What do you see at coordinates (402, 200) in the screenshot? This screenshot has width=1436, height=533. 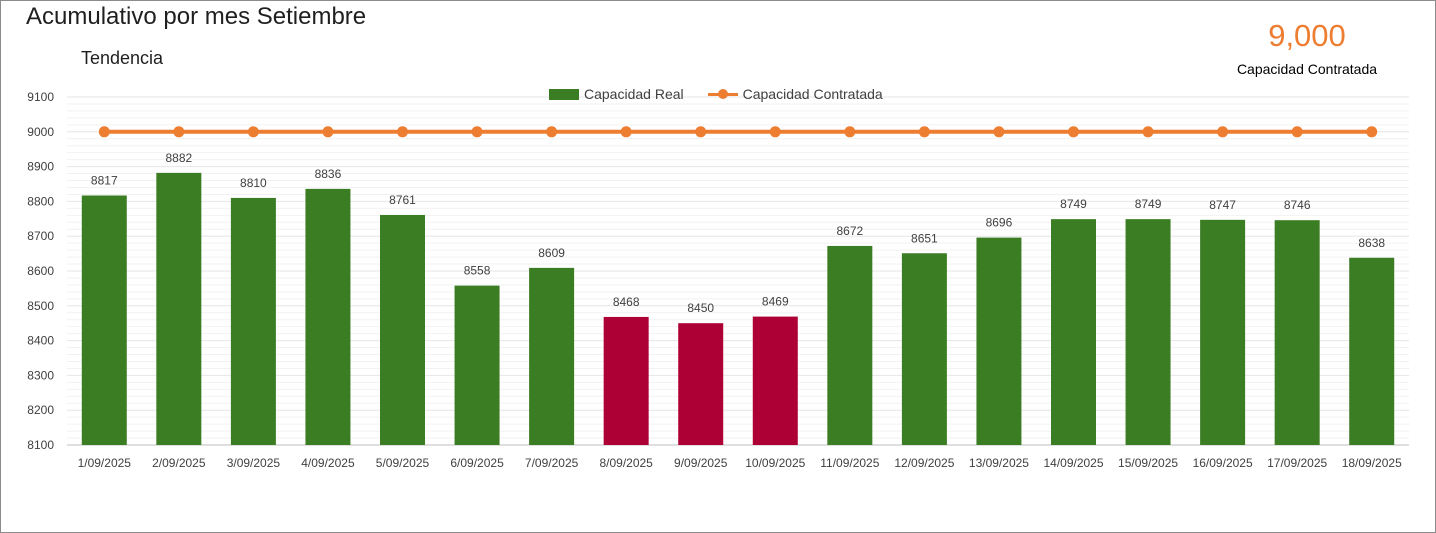 I see `bar-data-label: 8761` at bounding box center [402, 200].